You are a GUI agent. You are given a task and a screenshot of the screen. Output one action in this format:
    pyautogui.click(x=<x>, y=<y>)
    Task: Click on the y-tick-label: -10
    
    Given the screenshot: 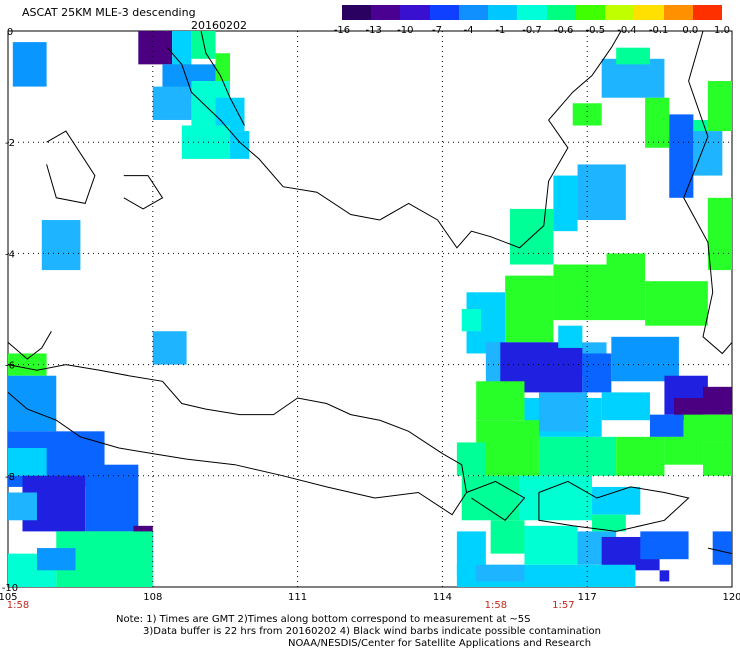 What is the action you would take?
    pyautogui.click(x=10, y=588)
    